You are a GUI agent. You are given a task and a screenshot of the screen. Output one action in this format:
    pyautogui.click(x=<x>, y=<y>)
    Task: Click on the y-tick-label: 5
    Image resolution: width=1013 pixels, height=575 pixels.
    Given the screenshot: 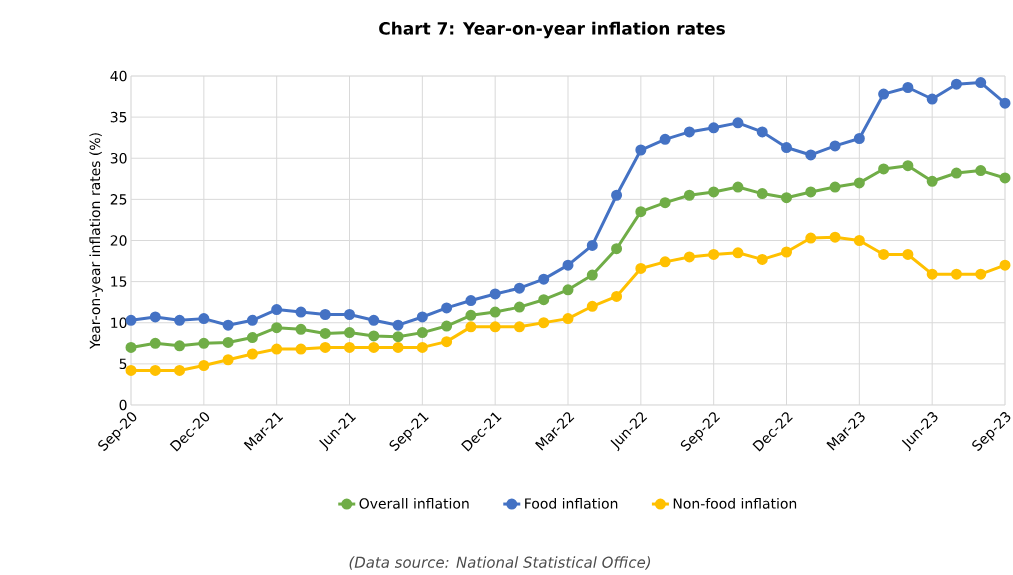 What is the action you would take?
    pyautogui.click(x=123, y=364)
    